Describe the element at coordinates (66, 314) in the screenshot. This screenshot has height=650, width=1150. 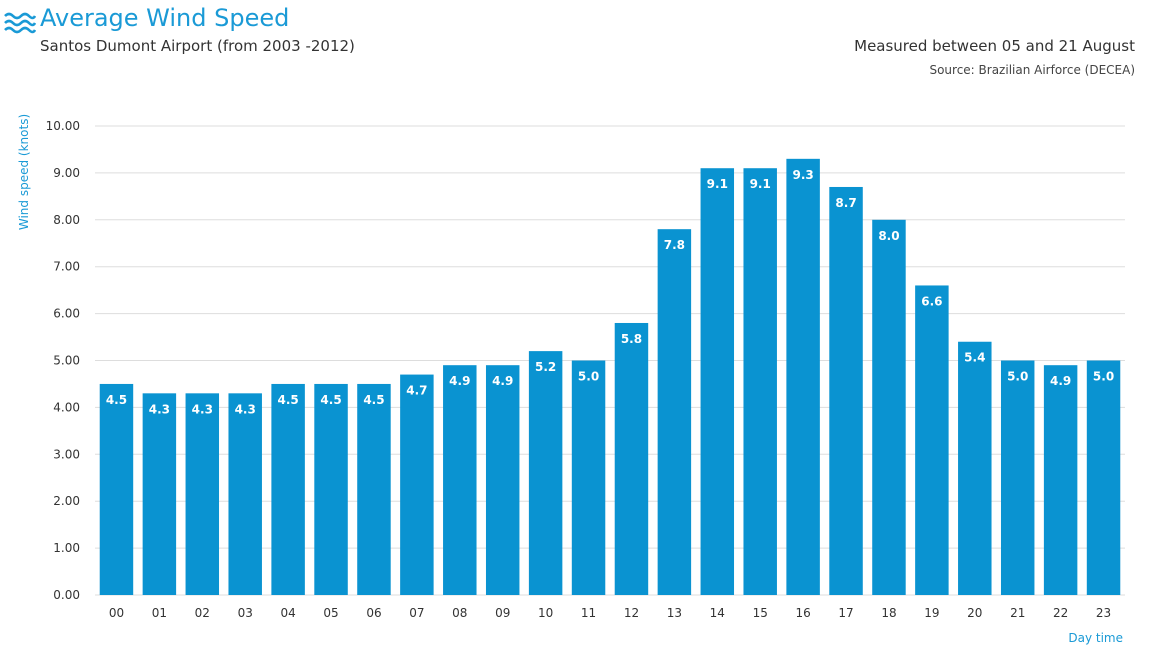
I see `y-tick-label: 6.00` at that location.